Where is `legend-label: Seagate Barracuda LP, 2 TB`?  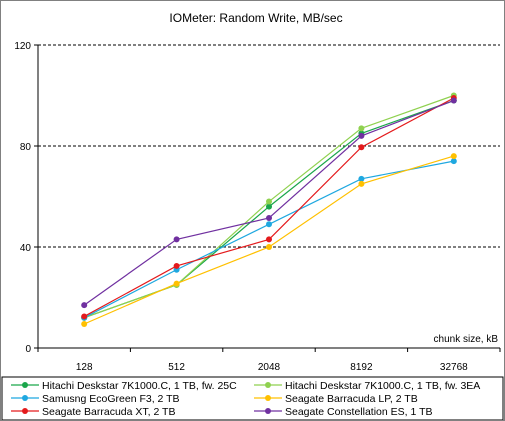 legend-label: Seagate Barracuda LP, 2 TB is located at coordinates (351, 399).